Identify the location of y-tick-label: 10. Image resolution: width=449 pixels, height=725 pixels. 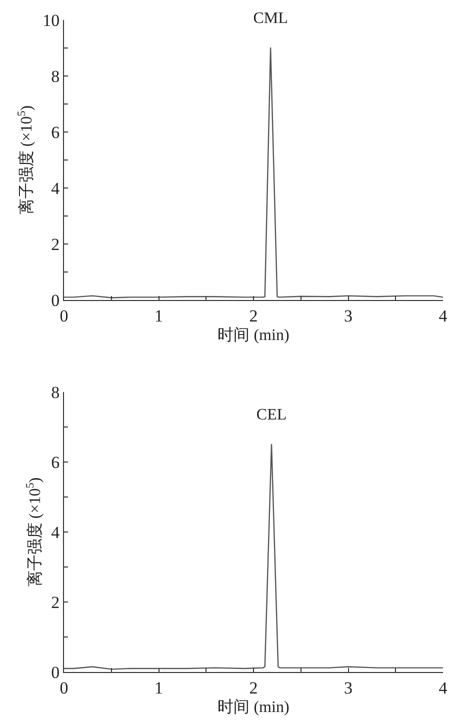
(51, 20).